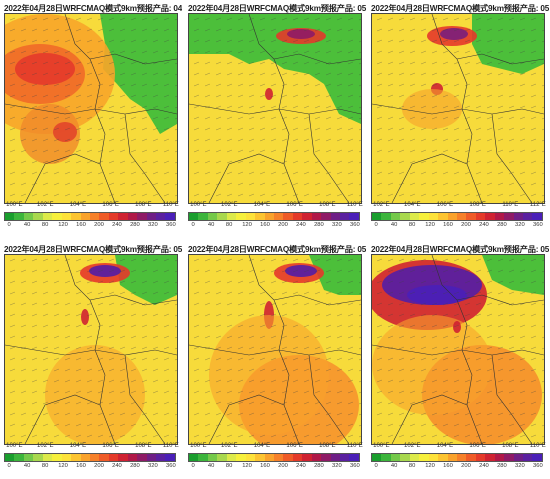 The image size is (550, 479). What do you see at coordinates (460, 8) in the screenshot?
I see `panel-title: 2022年04月28日WRFCMAQ模式9km预报产品: 05月02日 aqi` at bounding box center [460, 8].